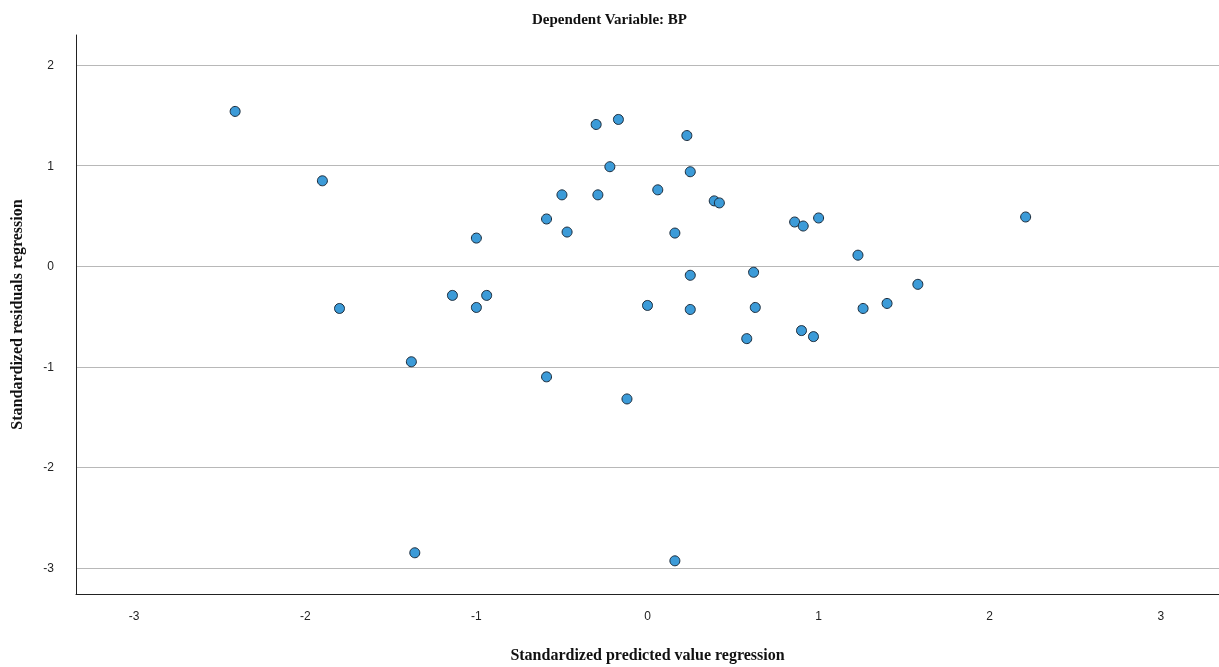  Describe the element at coordinates (477, 616) in the screenshot. I see `x-tick-label: -1` at that location.